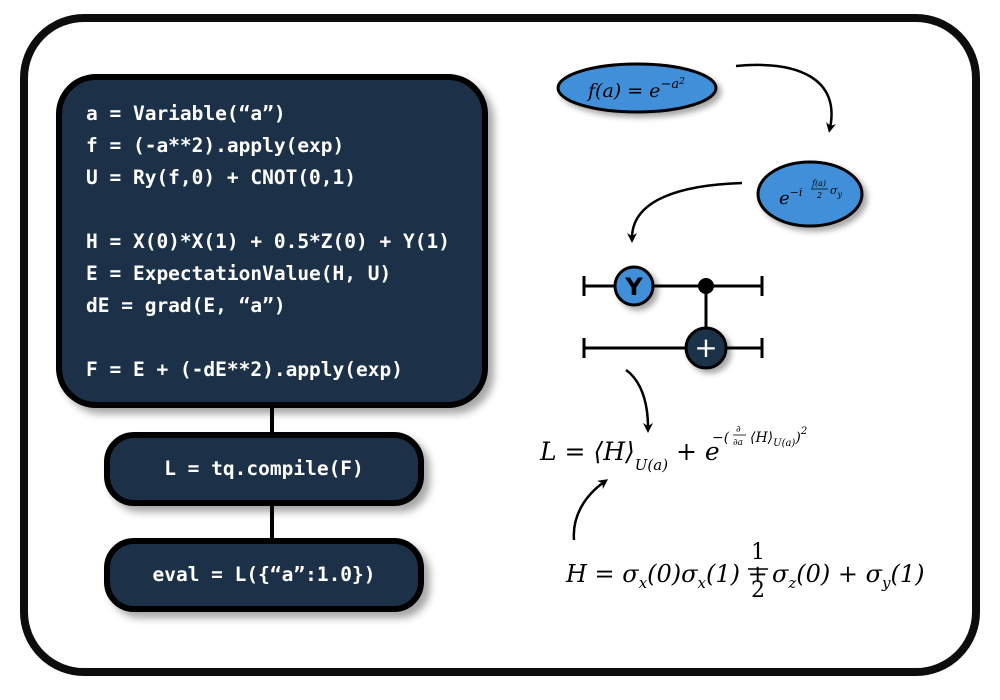  What do you see at coordinates (215, 145) in the screenshot?
I see `code-line-function: f = (-a**2).apply(exp)` at bounding box center [215, 145].